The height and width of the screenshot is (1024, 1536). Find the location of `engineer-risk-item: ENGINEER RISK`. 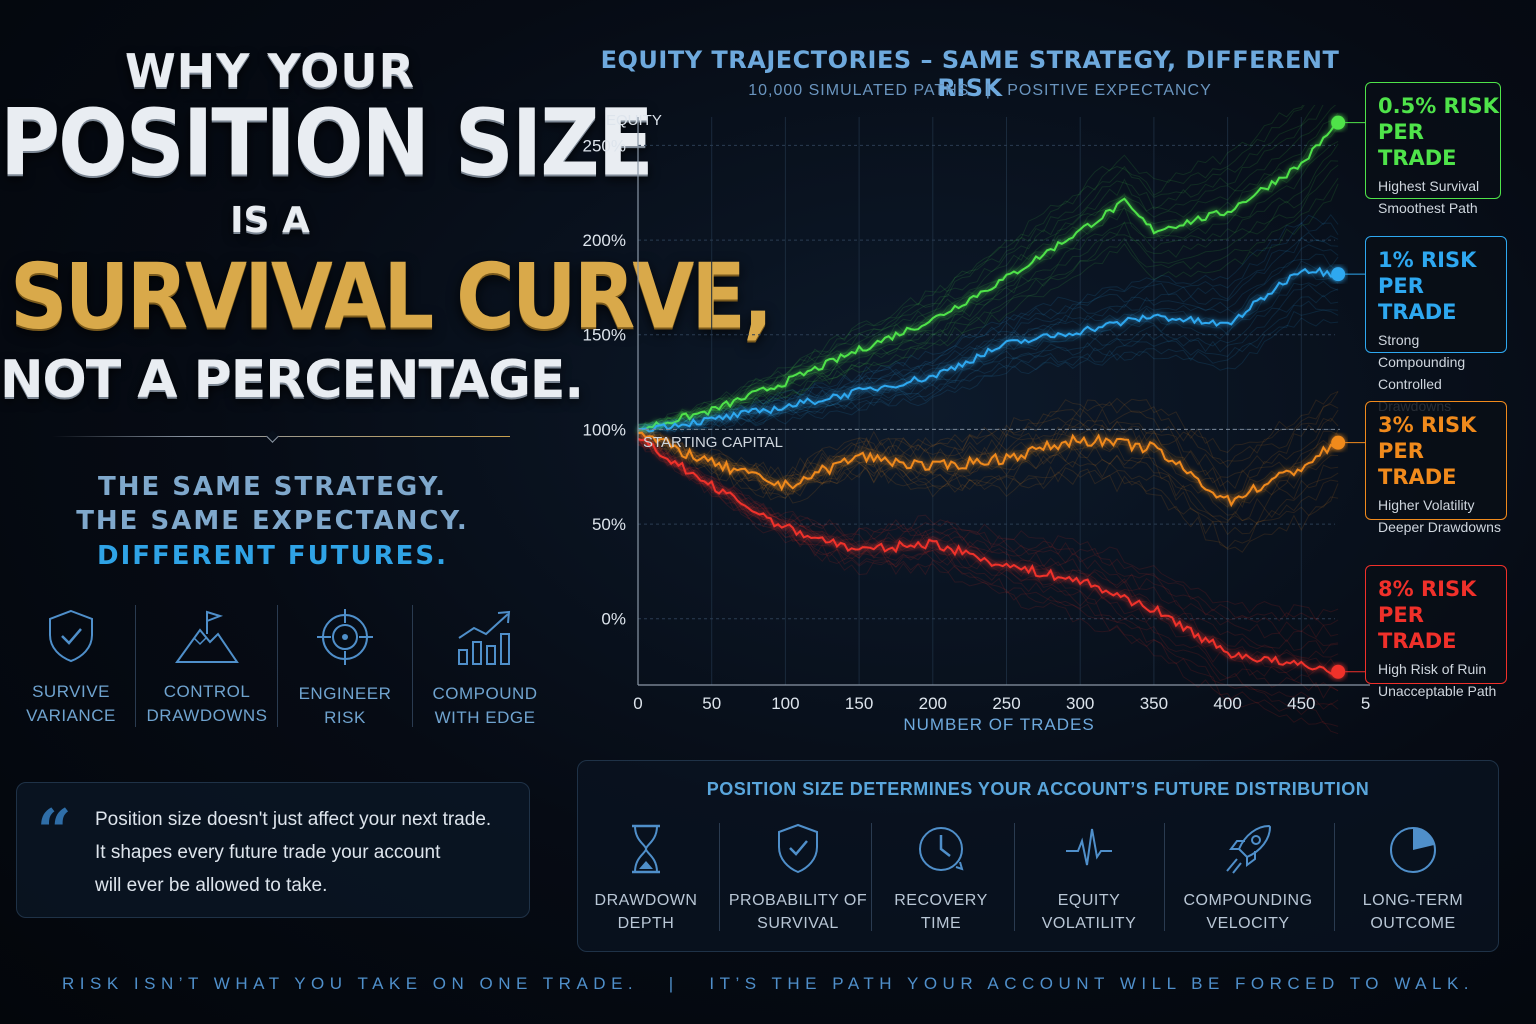

engineer-risk-item: ENGINEER RISK is located at coordinates (345, 669).